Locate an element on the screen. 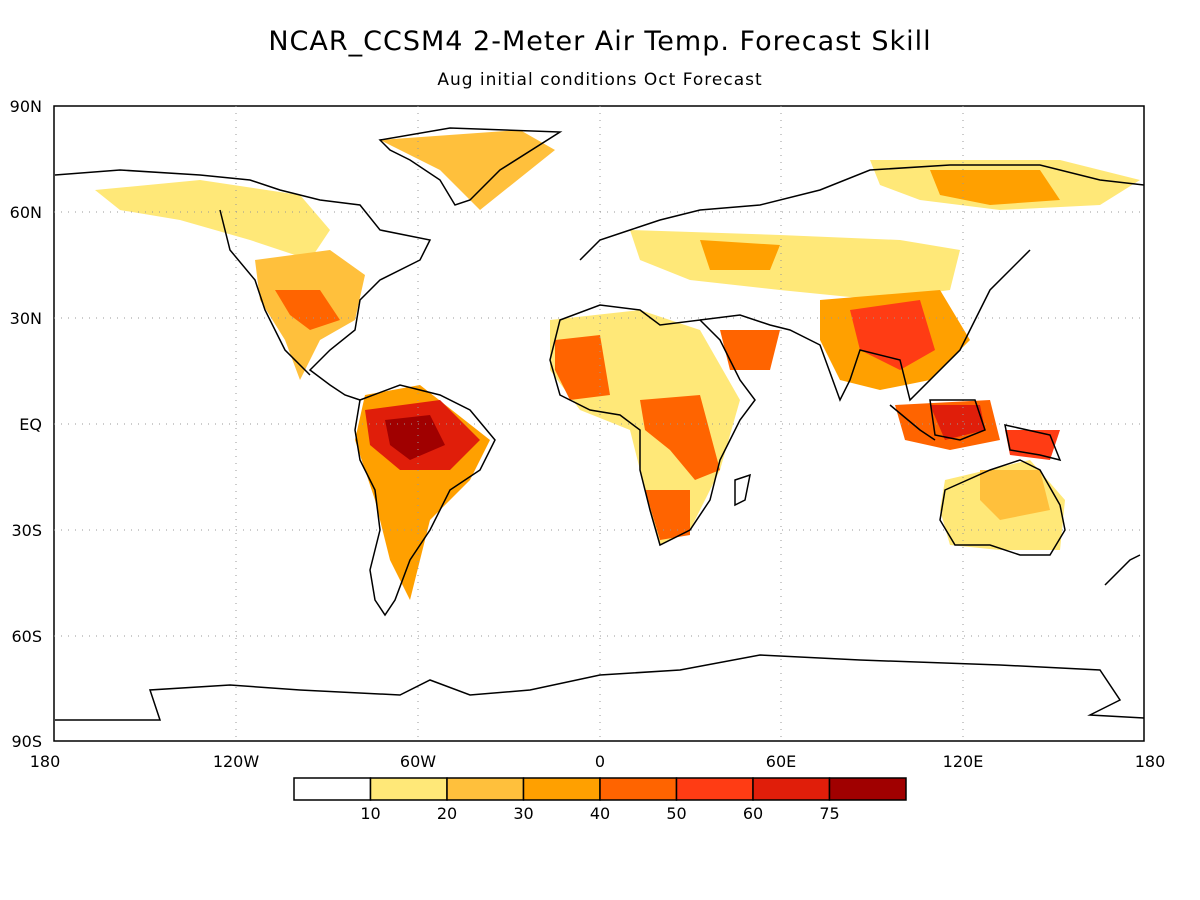 Image resolution: width=1200 pixels, height=900 pixels. lat-label-30s: 30S is located at coordinates (26, 530).